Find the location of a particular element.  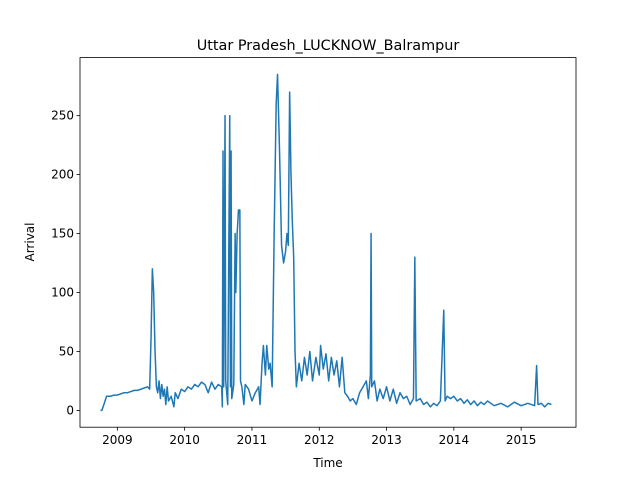

x-tick-label: 2012 is located at coordinates (319, 440).